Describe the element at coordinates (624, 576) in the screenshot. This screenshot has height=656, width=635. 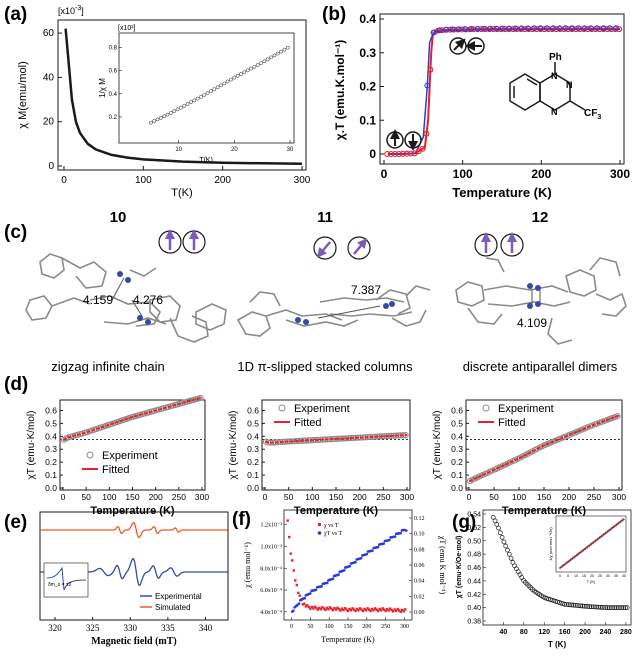
I see `inset-x-tick-label: 40` at that location.